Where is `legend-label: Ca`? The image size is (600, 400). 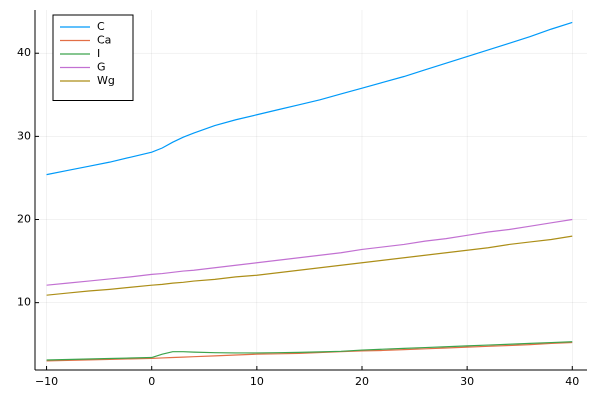 legend-label: Ca is located at coordinates (104, 40).